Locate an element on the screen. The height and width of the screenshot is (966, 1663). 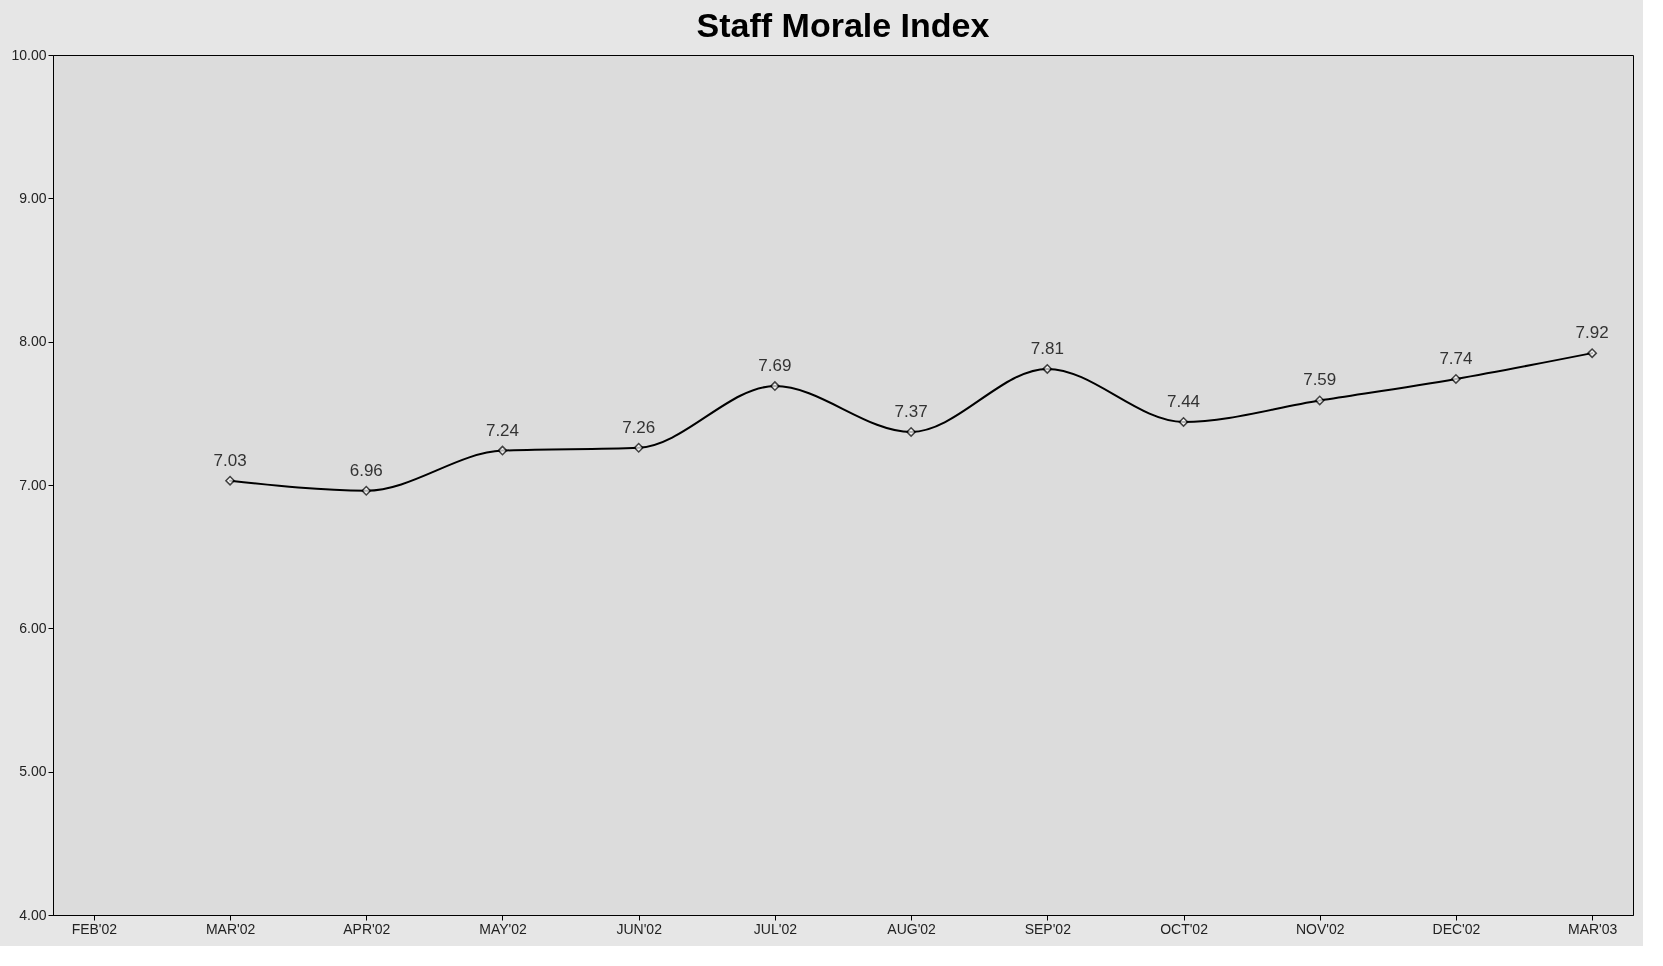
y-tick-label: 4.00 is located at coordinates (33, 914).